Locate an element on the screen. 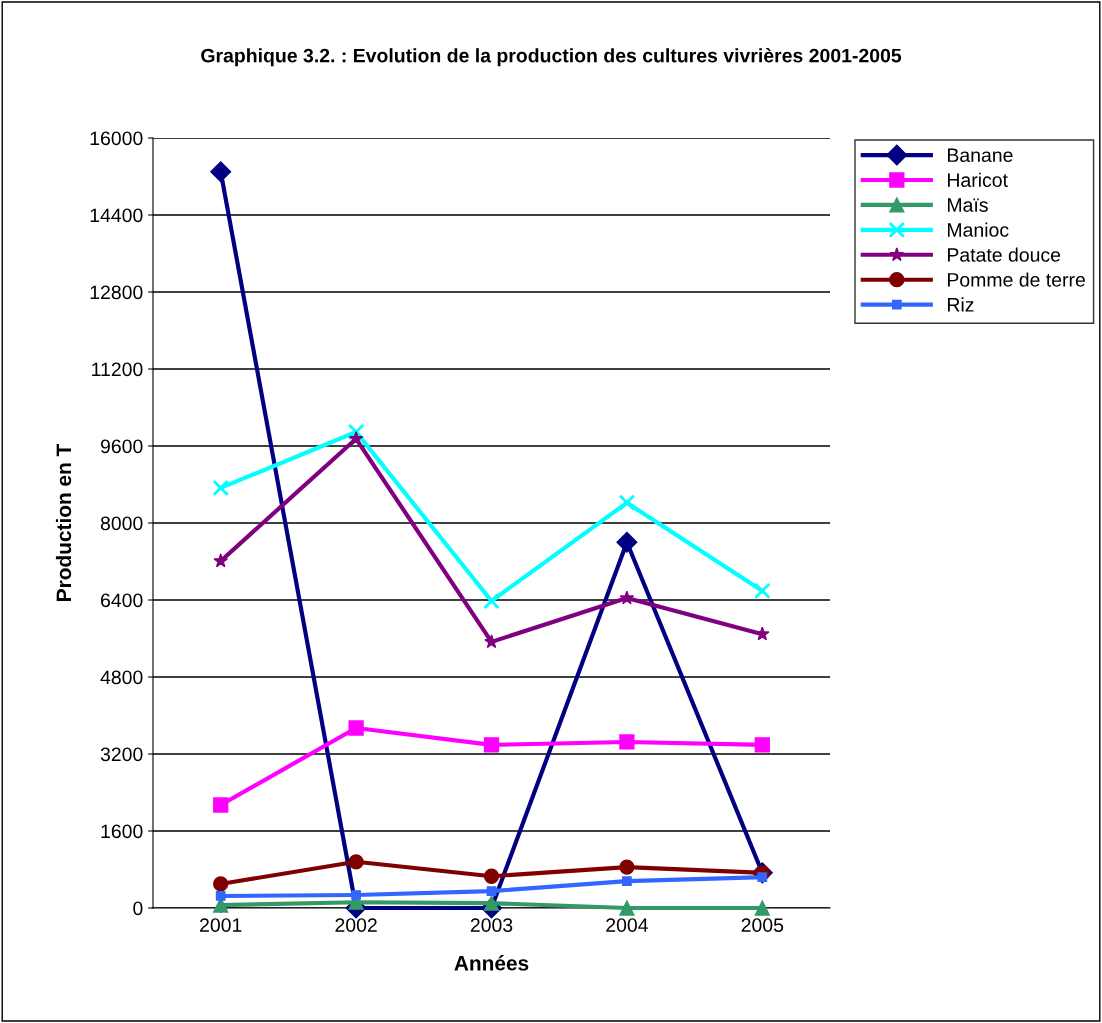  y-tick-label: 11200 is located at coordinates (117, 369).